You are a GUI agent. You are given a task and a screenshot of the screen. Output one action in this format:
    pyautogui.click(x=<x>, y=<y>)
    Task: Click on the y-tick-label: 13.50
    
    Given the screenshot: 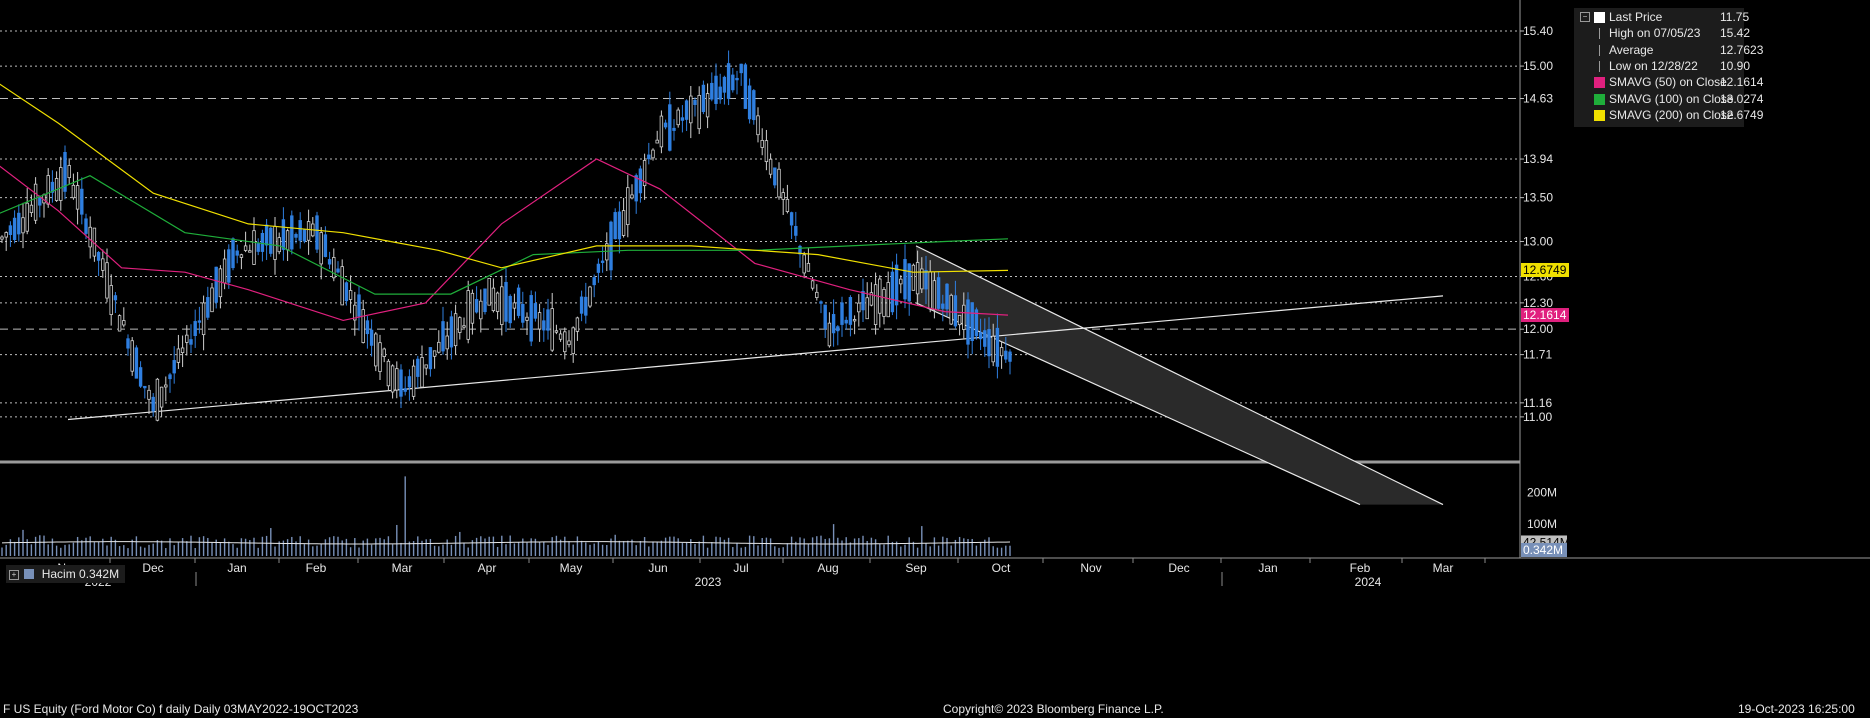 What is the action you would take?
    pyautogui.click(x=1538, y=198)
    